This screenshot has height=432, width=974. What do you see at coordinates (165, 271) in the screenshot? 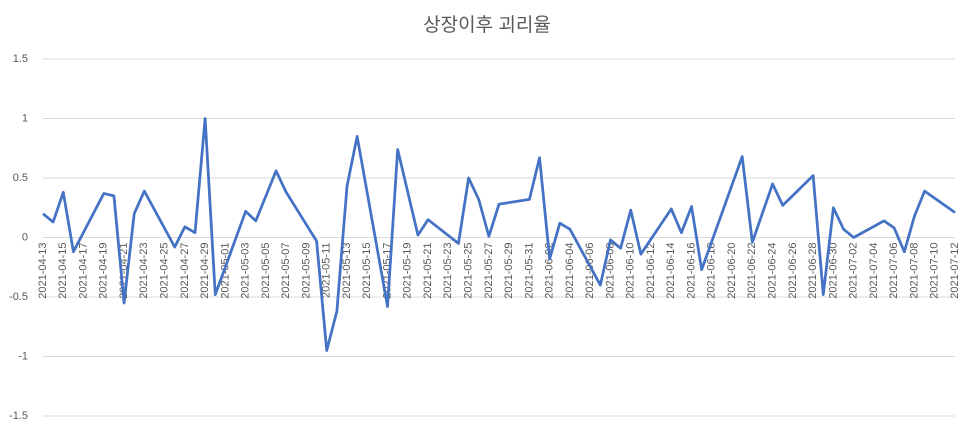
I see `x-tick-label: 2021-04-25` at bounding box center [165, 271].